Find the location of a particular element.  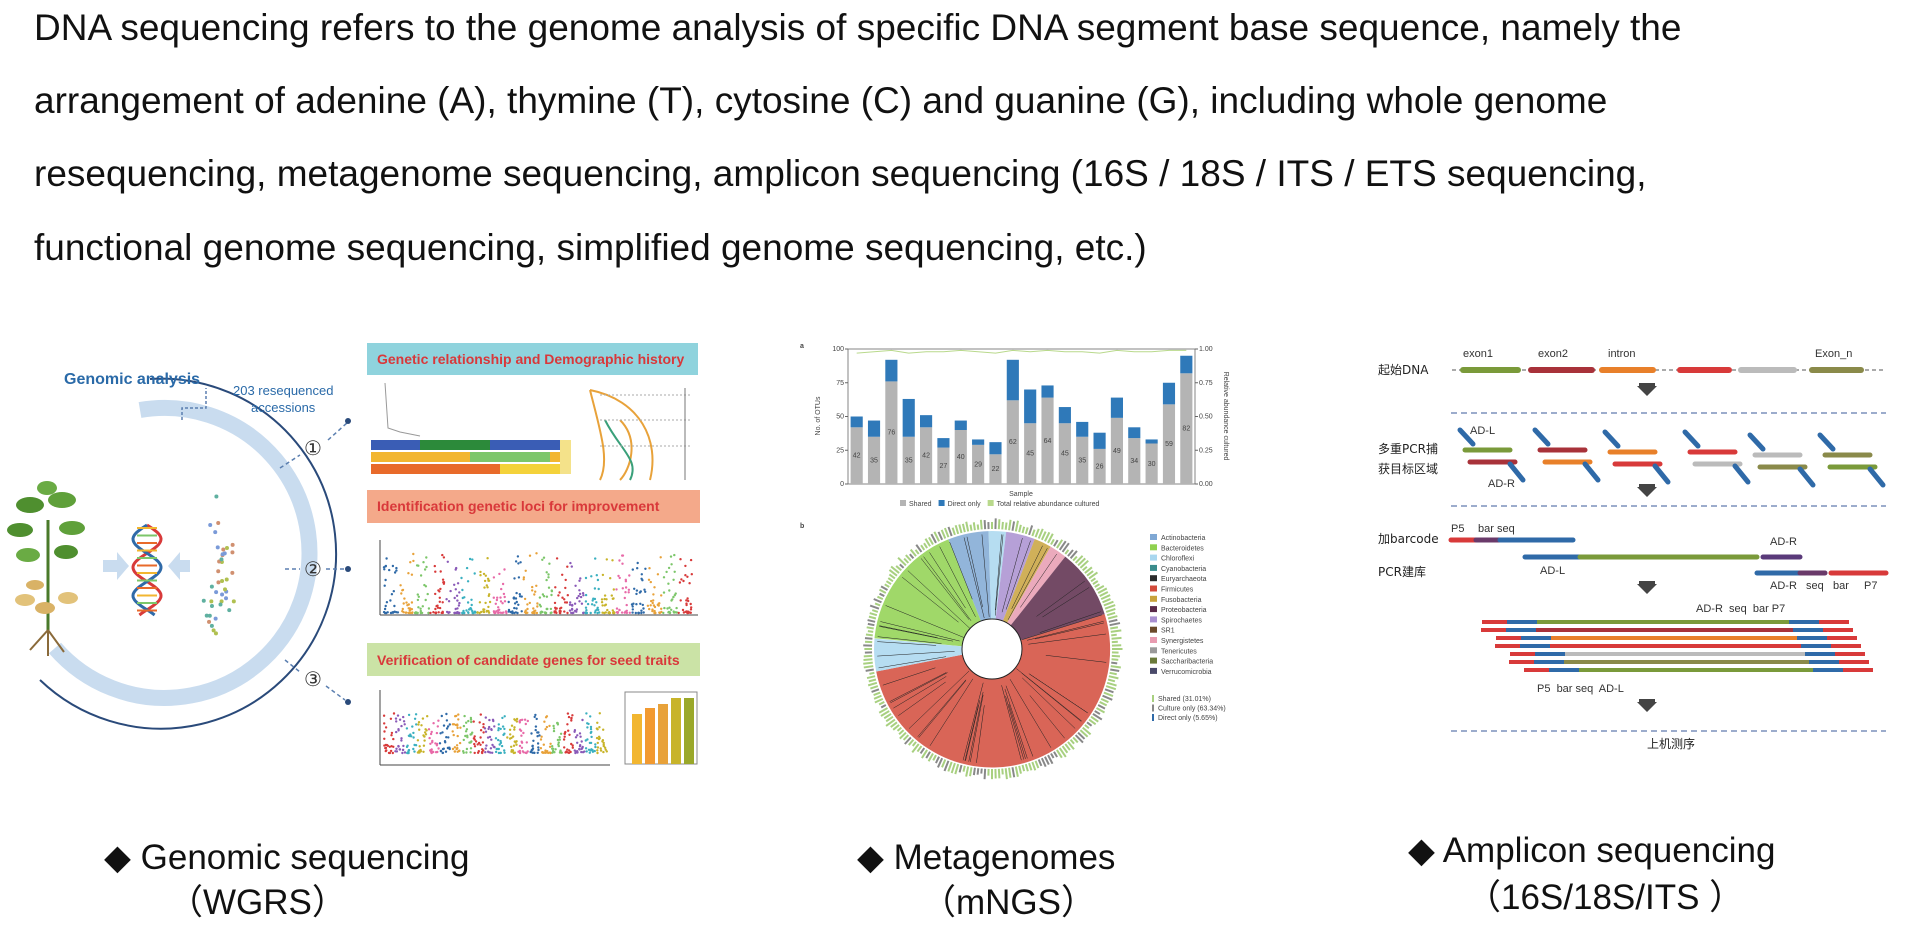

bar-label: 35 is located at coordinates (874, 460).